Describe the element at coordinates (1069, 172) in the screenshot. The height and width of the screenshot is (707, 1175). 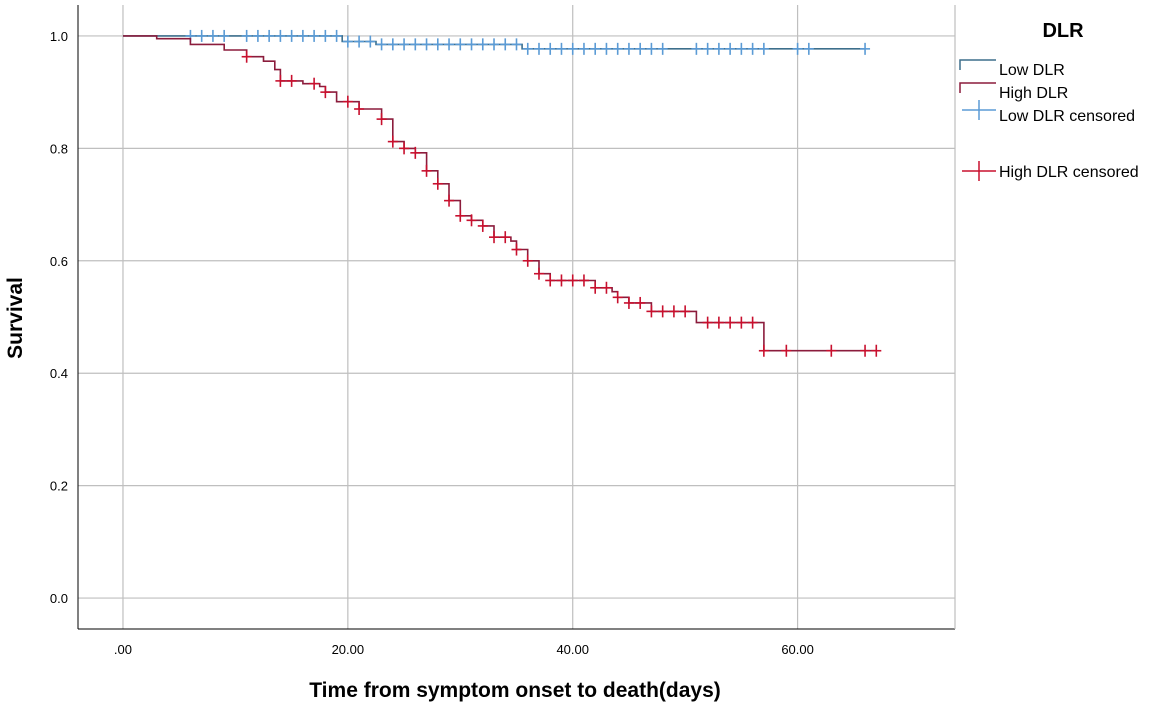
I see `legend-high-censored-label: High DLR censored` at that location.